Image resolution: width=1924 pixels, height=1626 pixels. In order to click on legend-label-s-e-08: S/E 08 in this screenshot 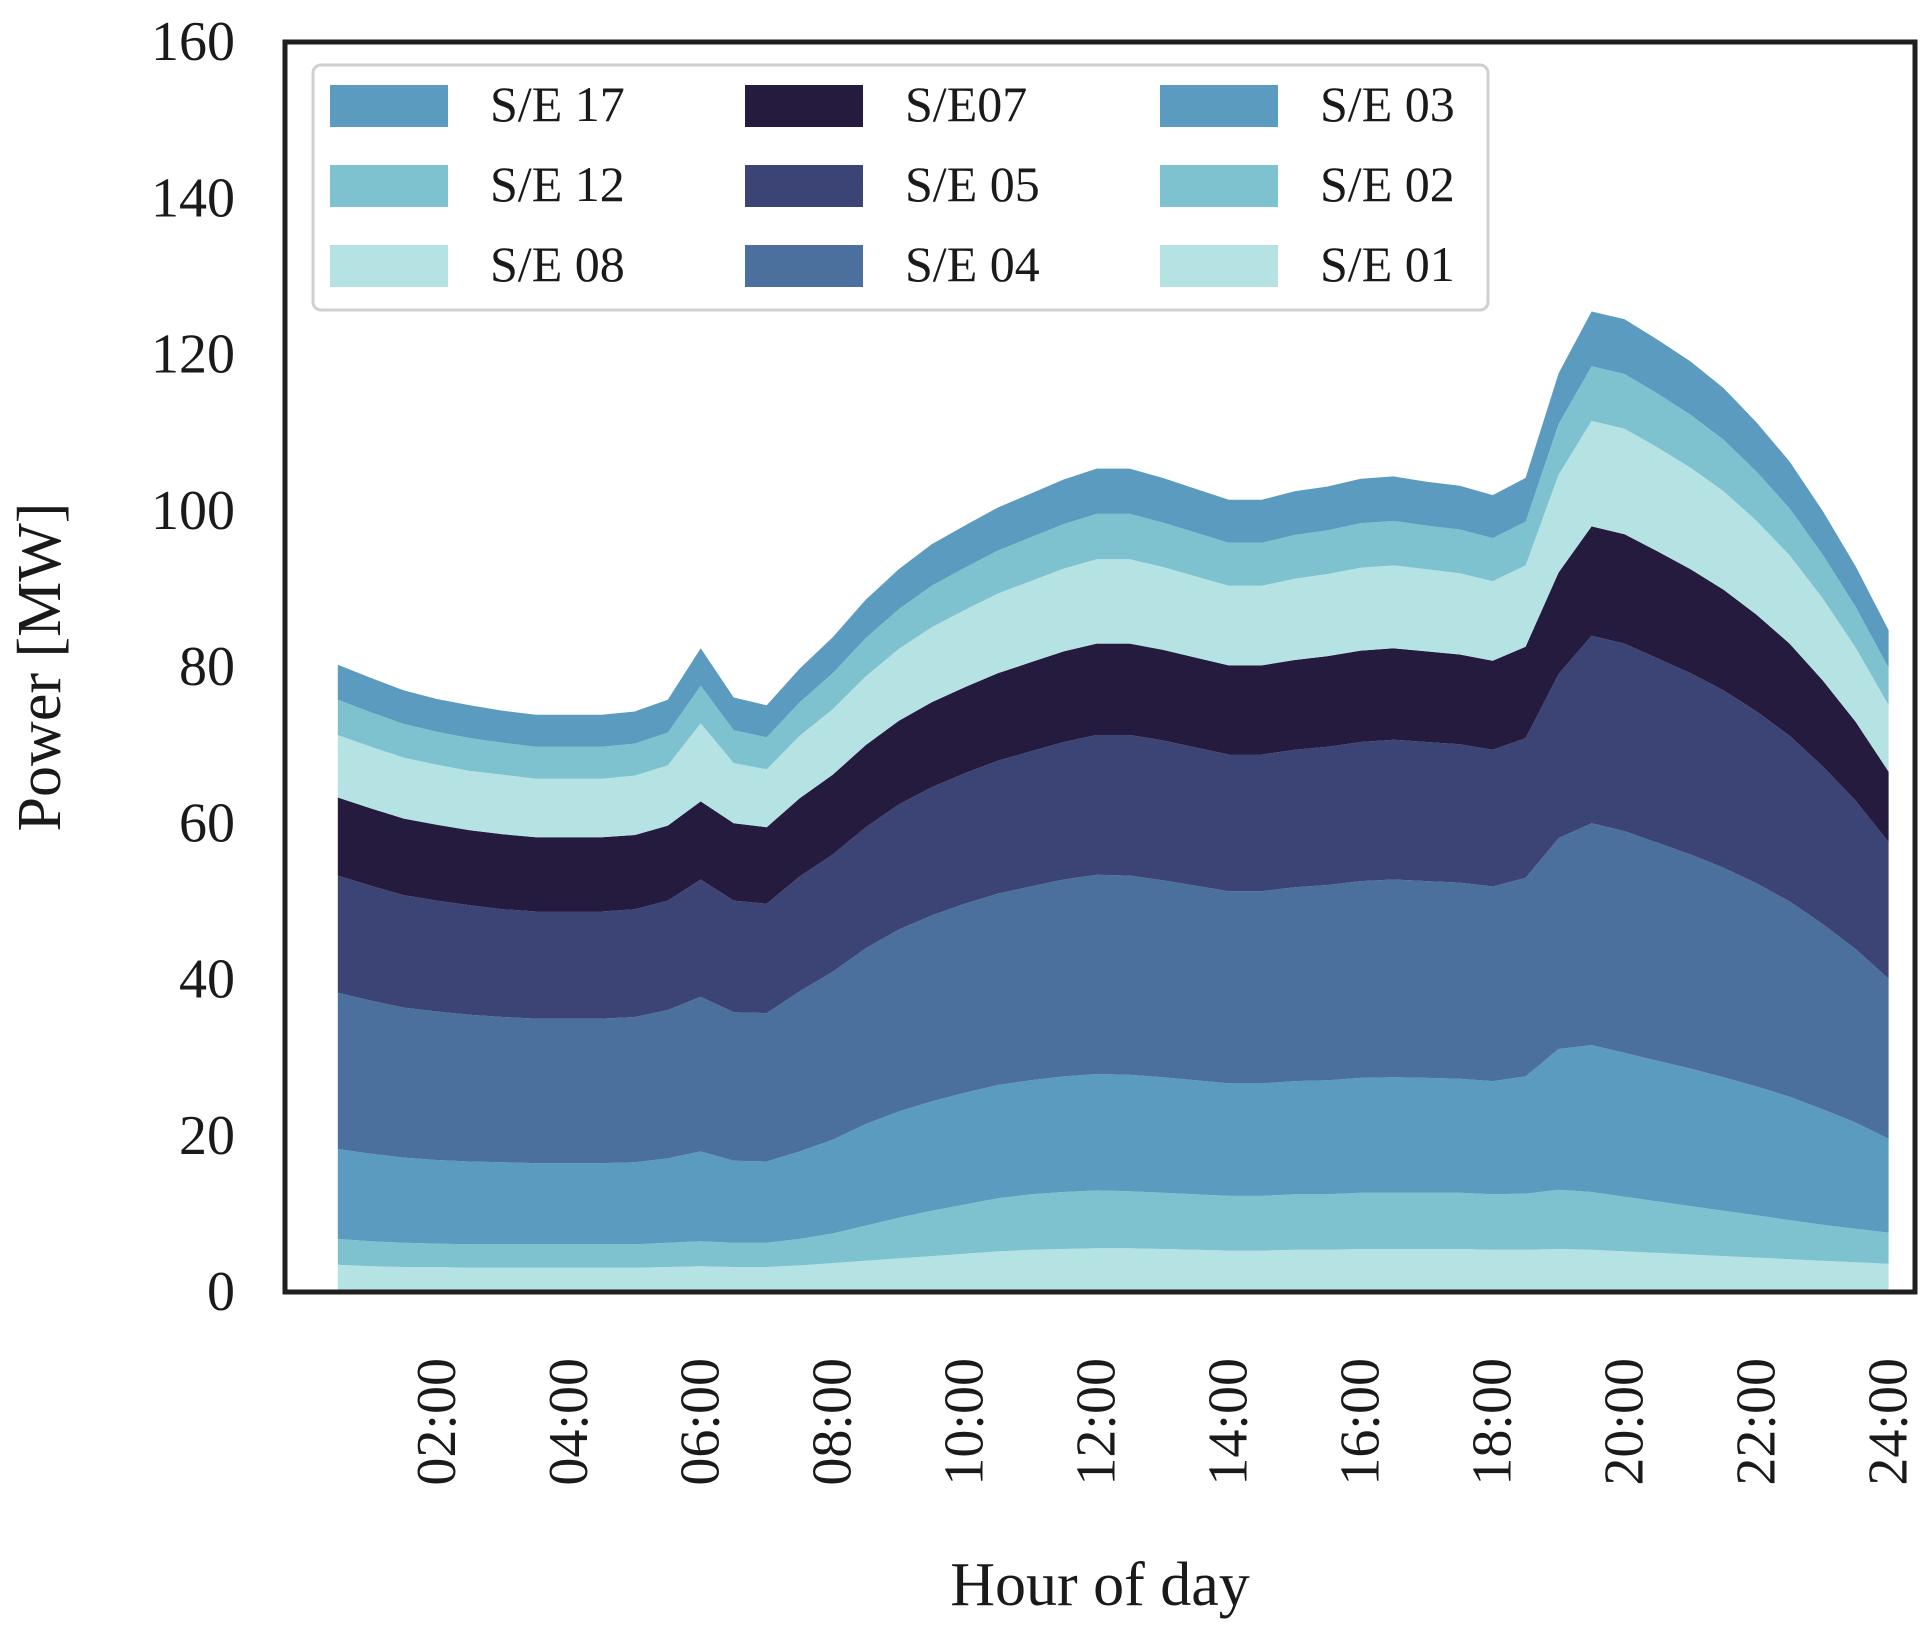, I will do `click(557, 264)`.